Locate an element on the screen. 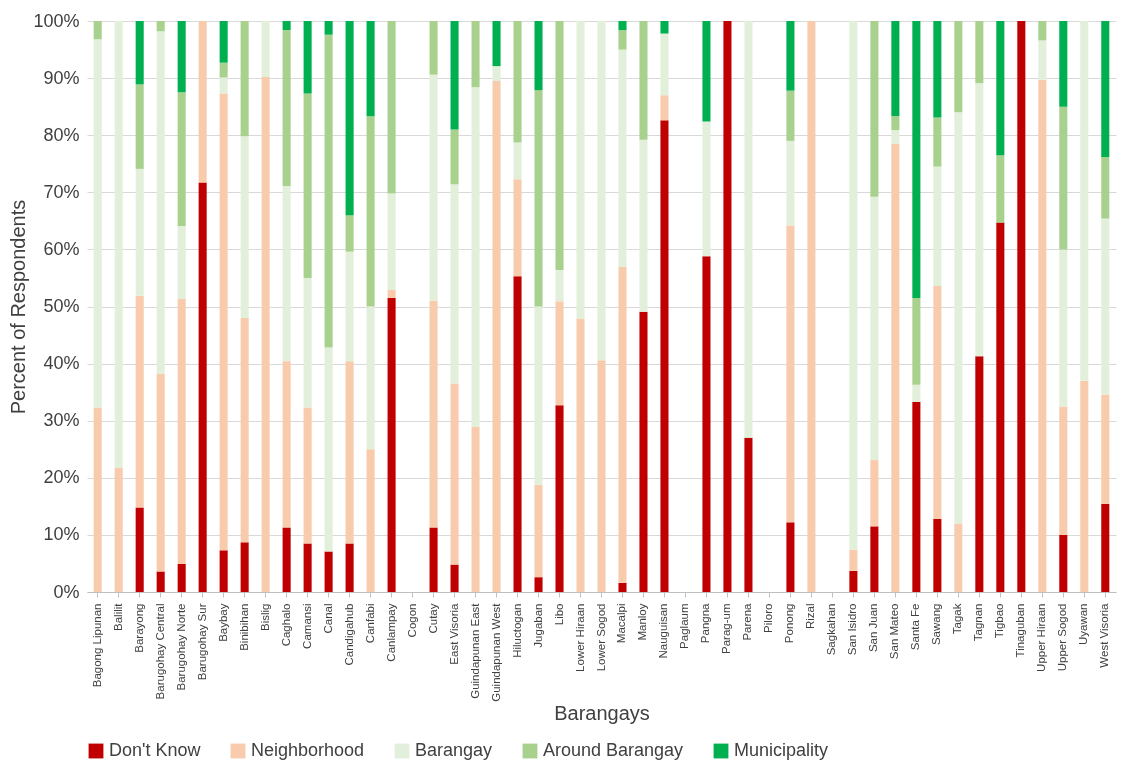  x-tick-label: Santa Fe is located at coordinates (915, 627).